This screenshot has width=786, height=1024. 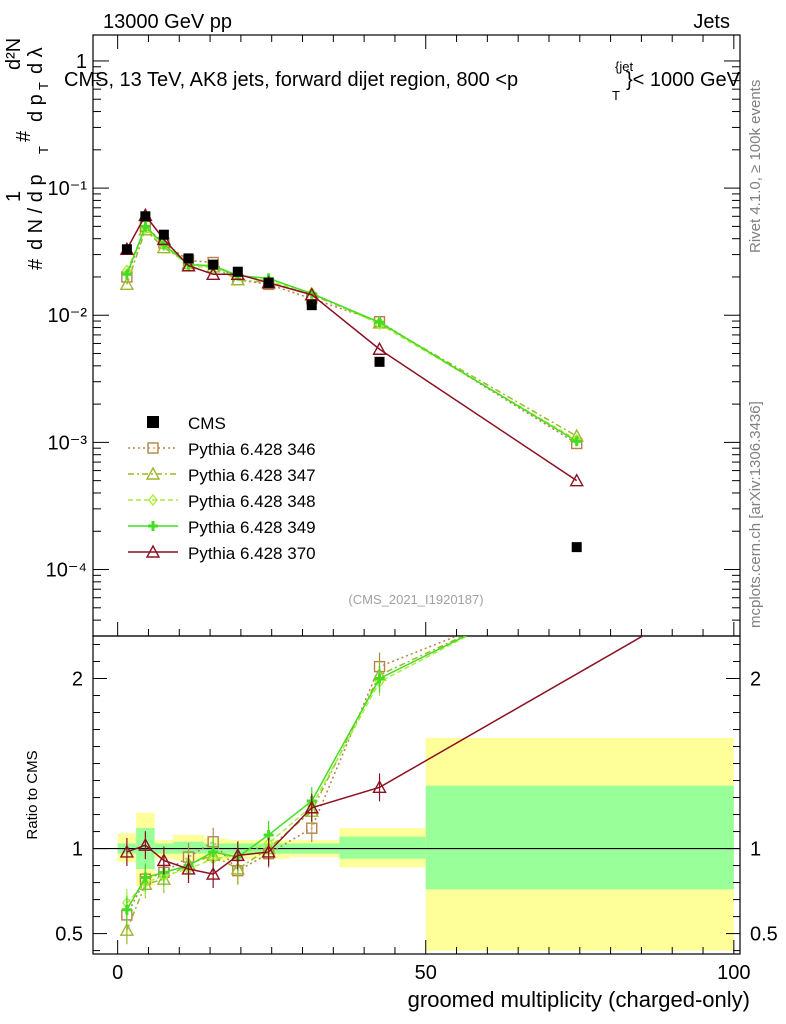 I want to click on ylabel-part-8: d λ, so click(x=36, y=60).